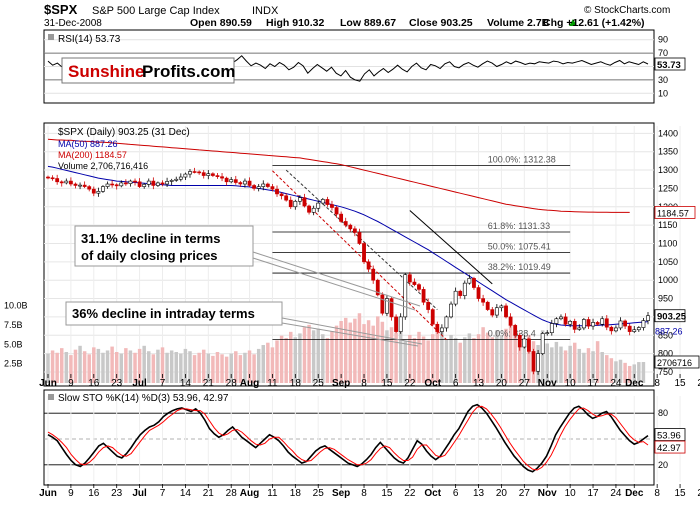 Image resolution: width=700 pixels, height=530 pixels. What do you see at coordinates (410, 493) in the screenshot?
I see `date-tick-label: 22` at bounding box center [410, 493].